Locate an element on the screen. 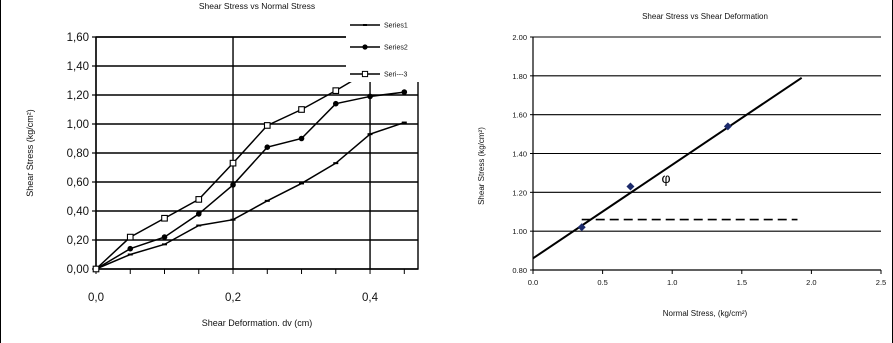  right-y-axis-label: Shear Stress (kg/cm²) is located at coordinates (481, 166).